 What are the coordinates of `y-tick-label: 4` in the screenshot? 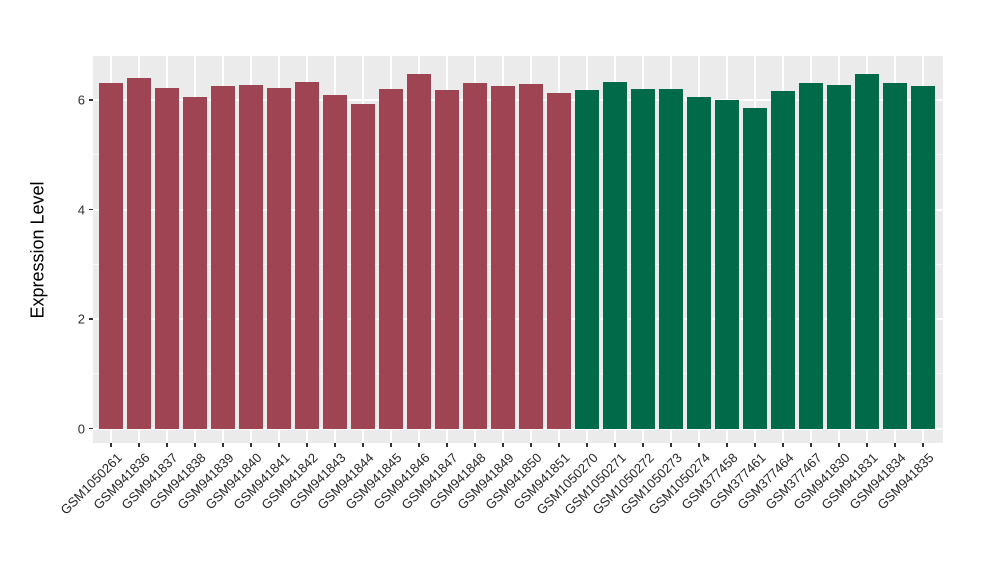 It's located at (81, 210).